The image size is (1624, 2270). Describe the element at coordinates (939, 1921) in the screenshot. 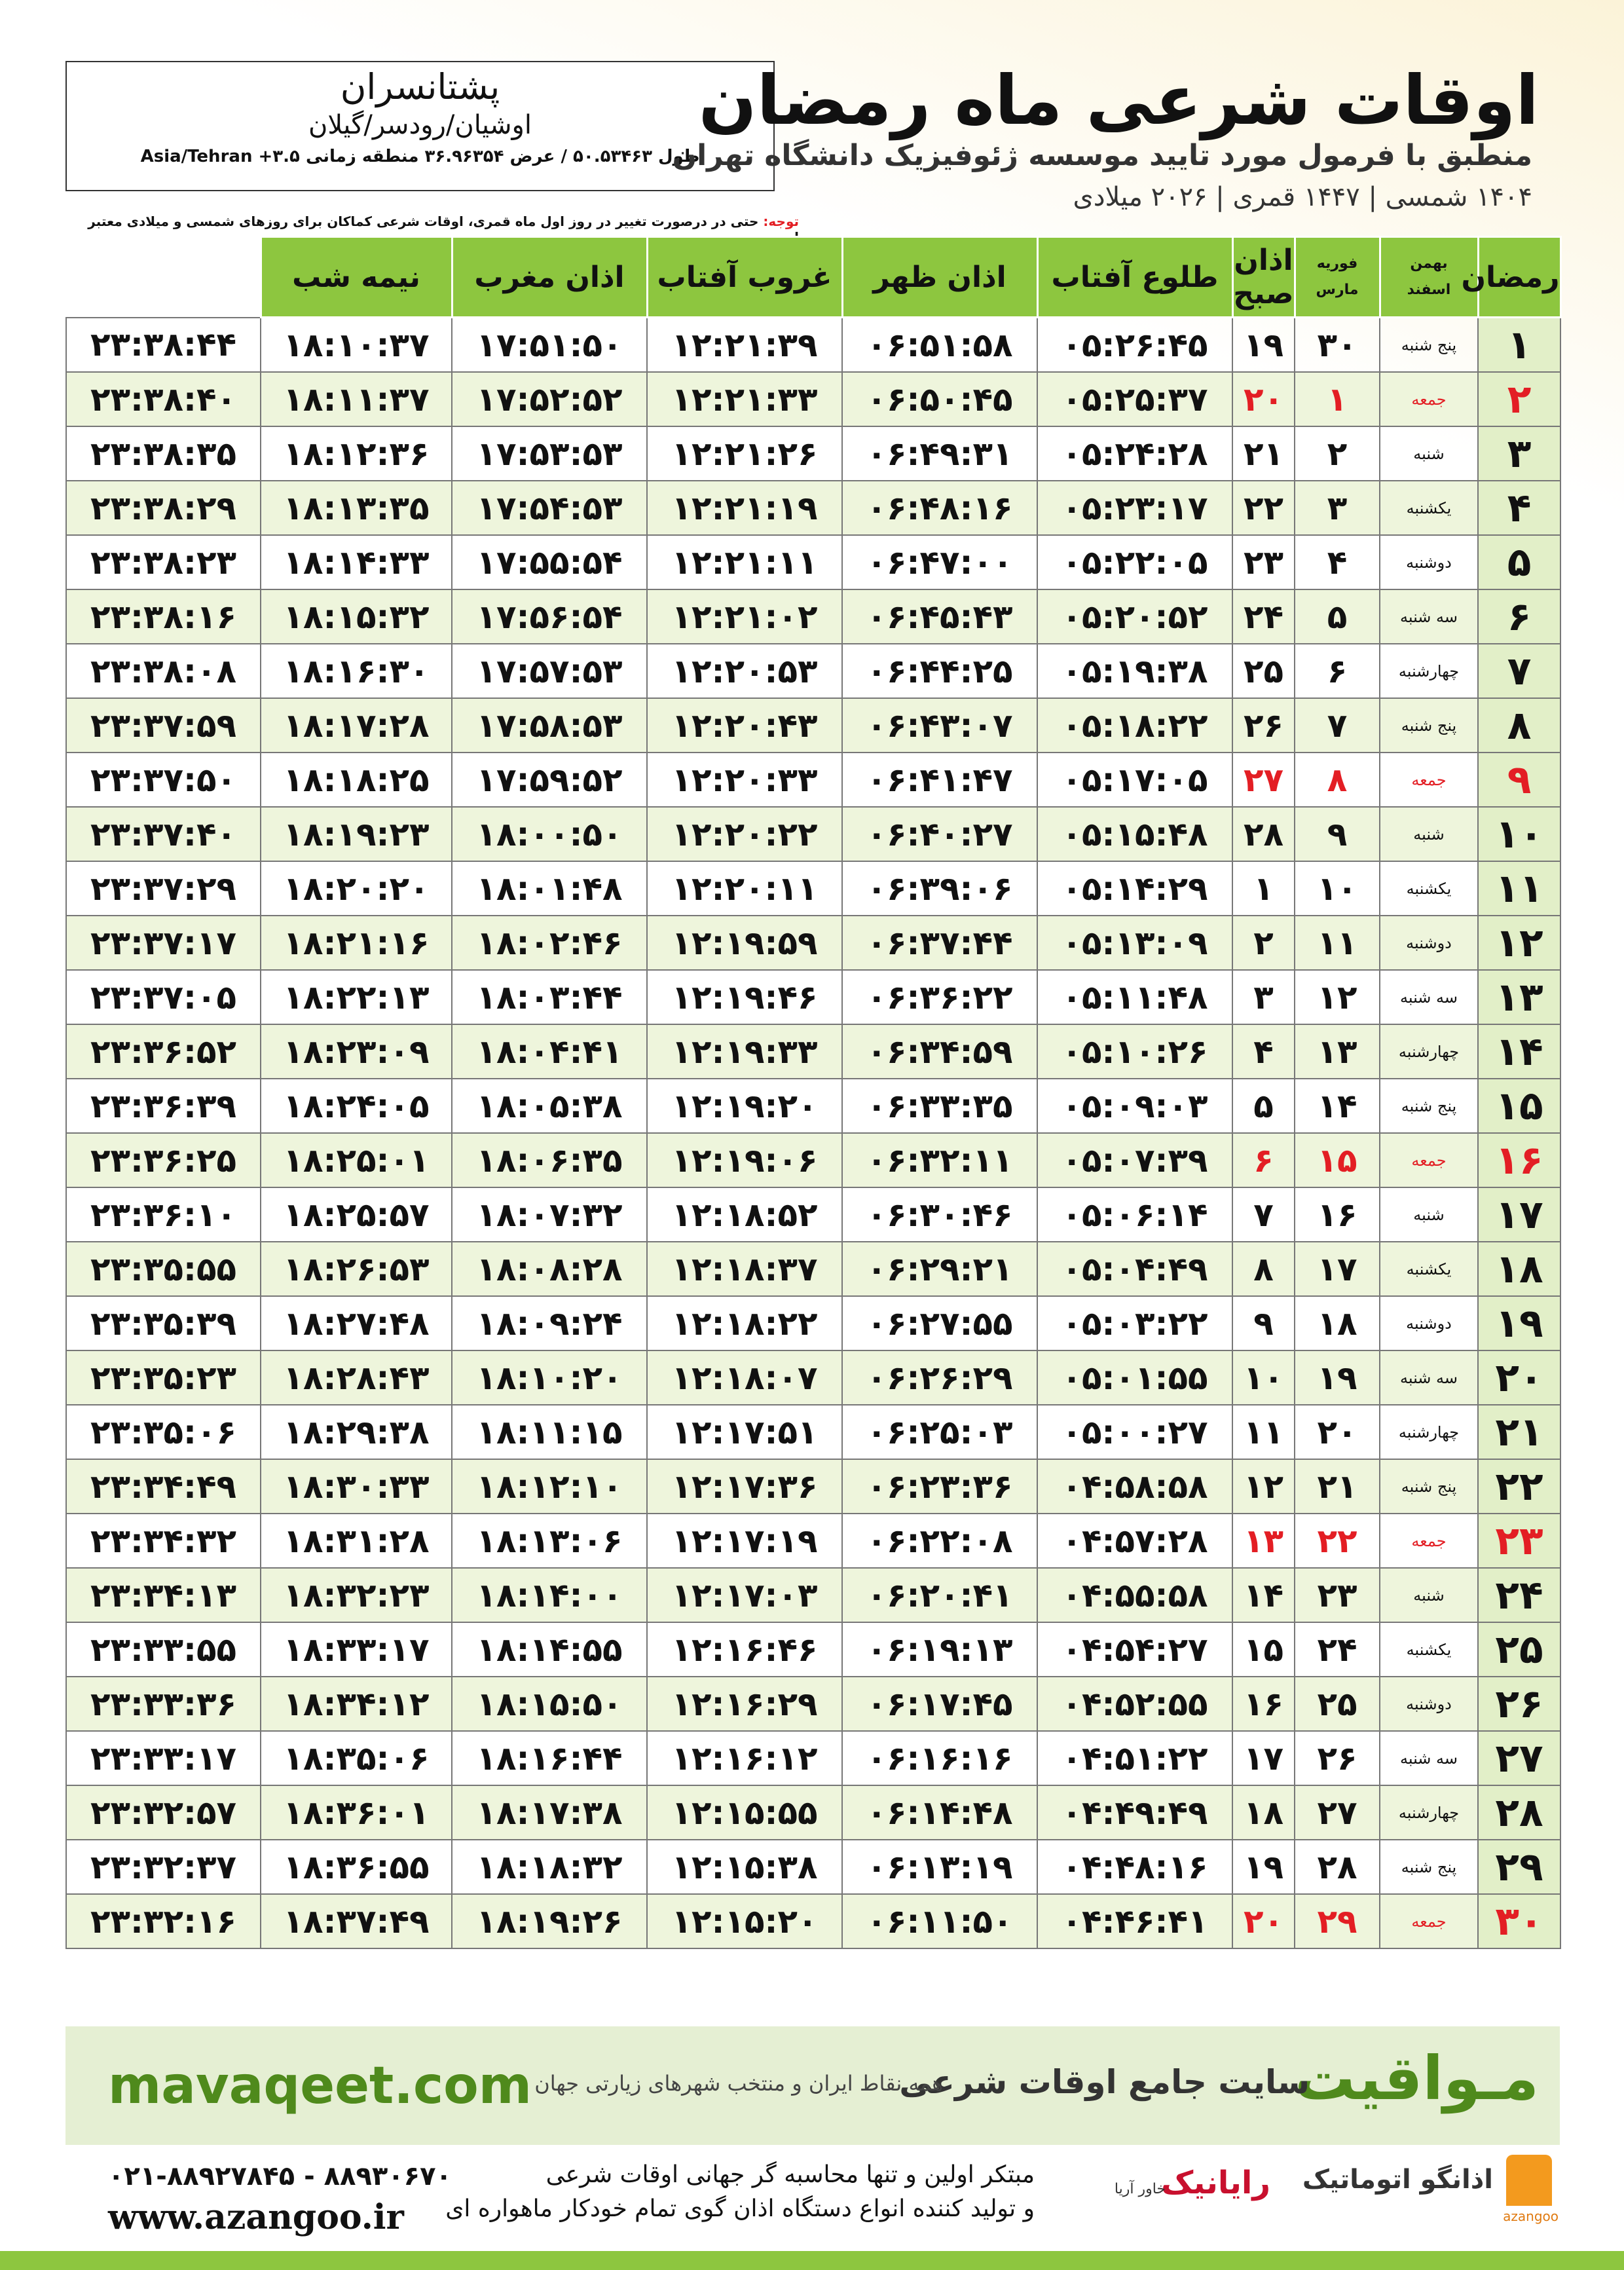

I see `prayer-time: ۰۶:۱۱:۵۰` at that location.